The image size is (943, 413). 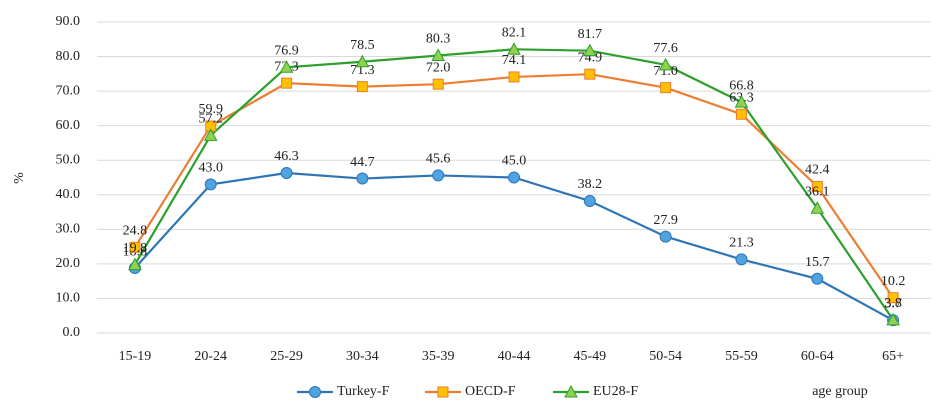 I want to click on data-label: 46.3, so click(x=286, y=156).